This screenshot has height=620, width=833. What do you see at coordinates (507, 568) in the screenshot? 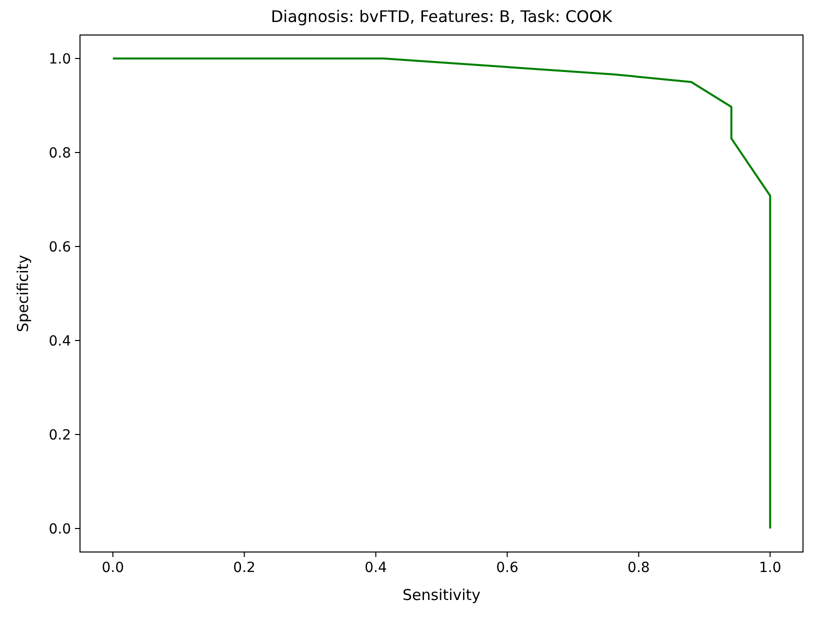
I see `x-tick-label: 0.6` at bounding box center [507, 568].